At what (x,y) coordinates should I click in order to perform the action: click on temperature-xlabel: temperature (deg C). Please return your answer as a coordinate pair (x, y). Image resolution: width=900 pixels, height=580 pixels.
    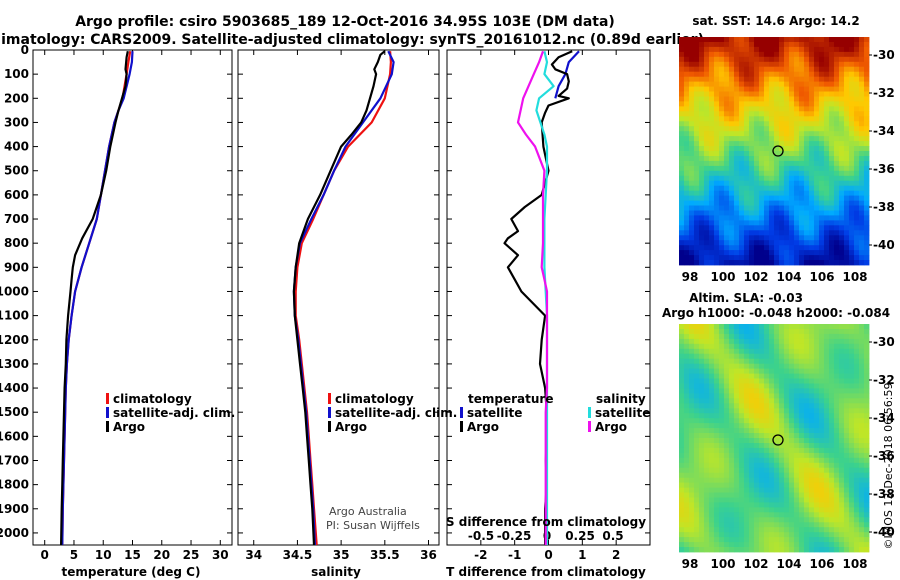
    Looking at the image, I should click on (131, 572).